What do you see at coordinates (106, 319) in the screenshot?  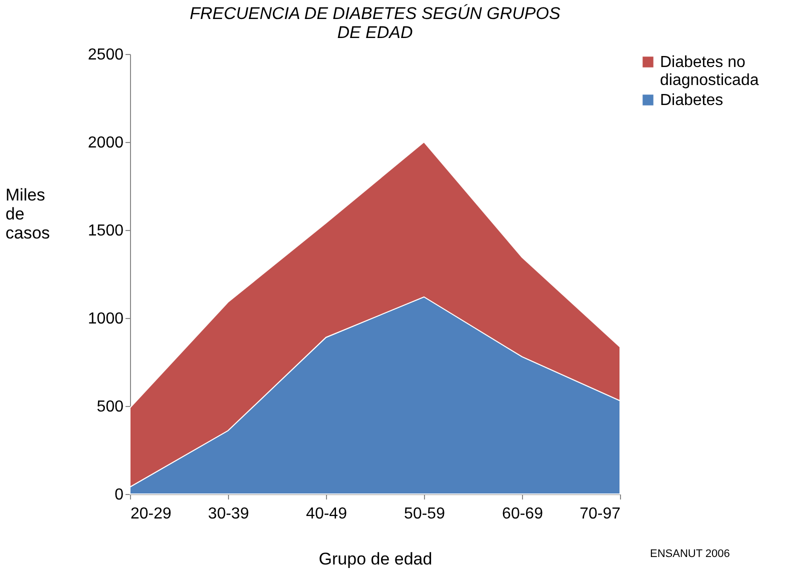 I see `y-tick-label: 1000` at bounding box center [106, 319].